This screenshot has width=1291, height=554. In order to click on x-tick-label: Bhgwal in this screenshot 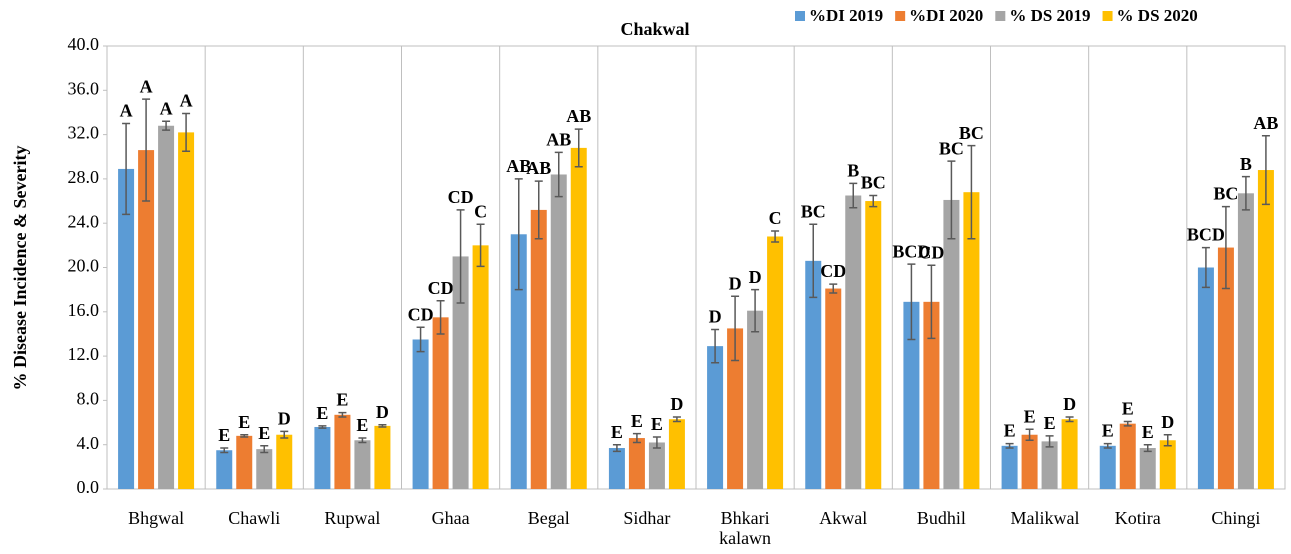, I will do `click(156, 518)`.